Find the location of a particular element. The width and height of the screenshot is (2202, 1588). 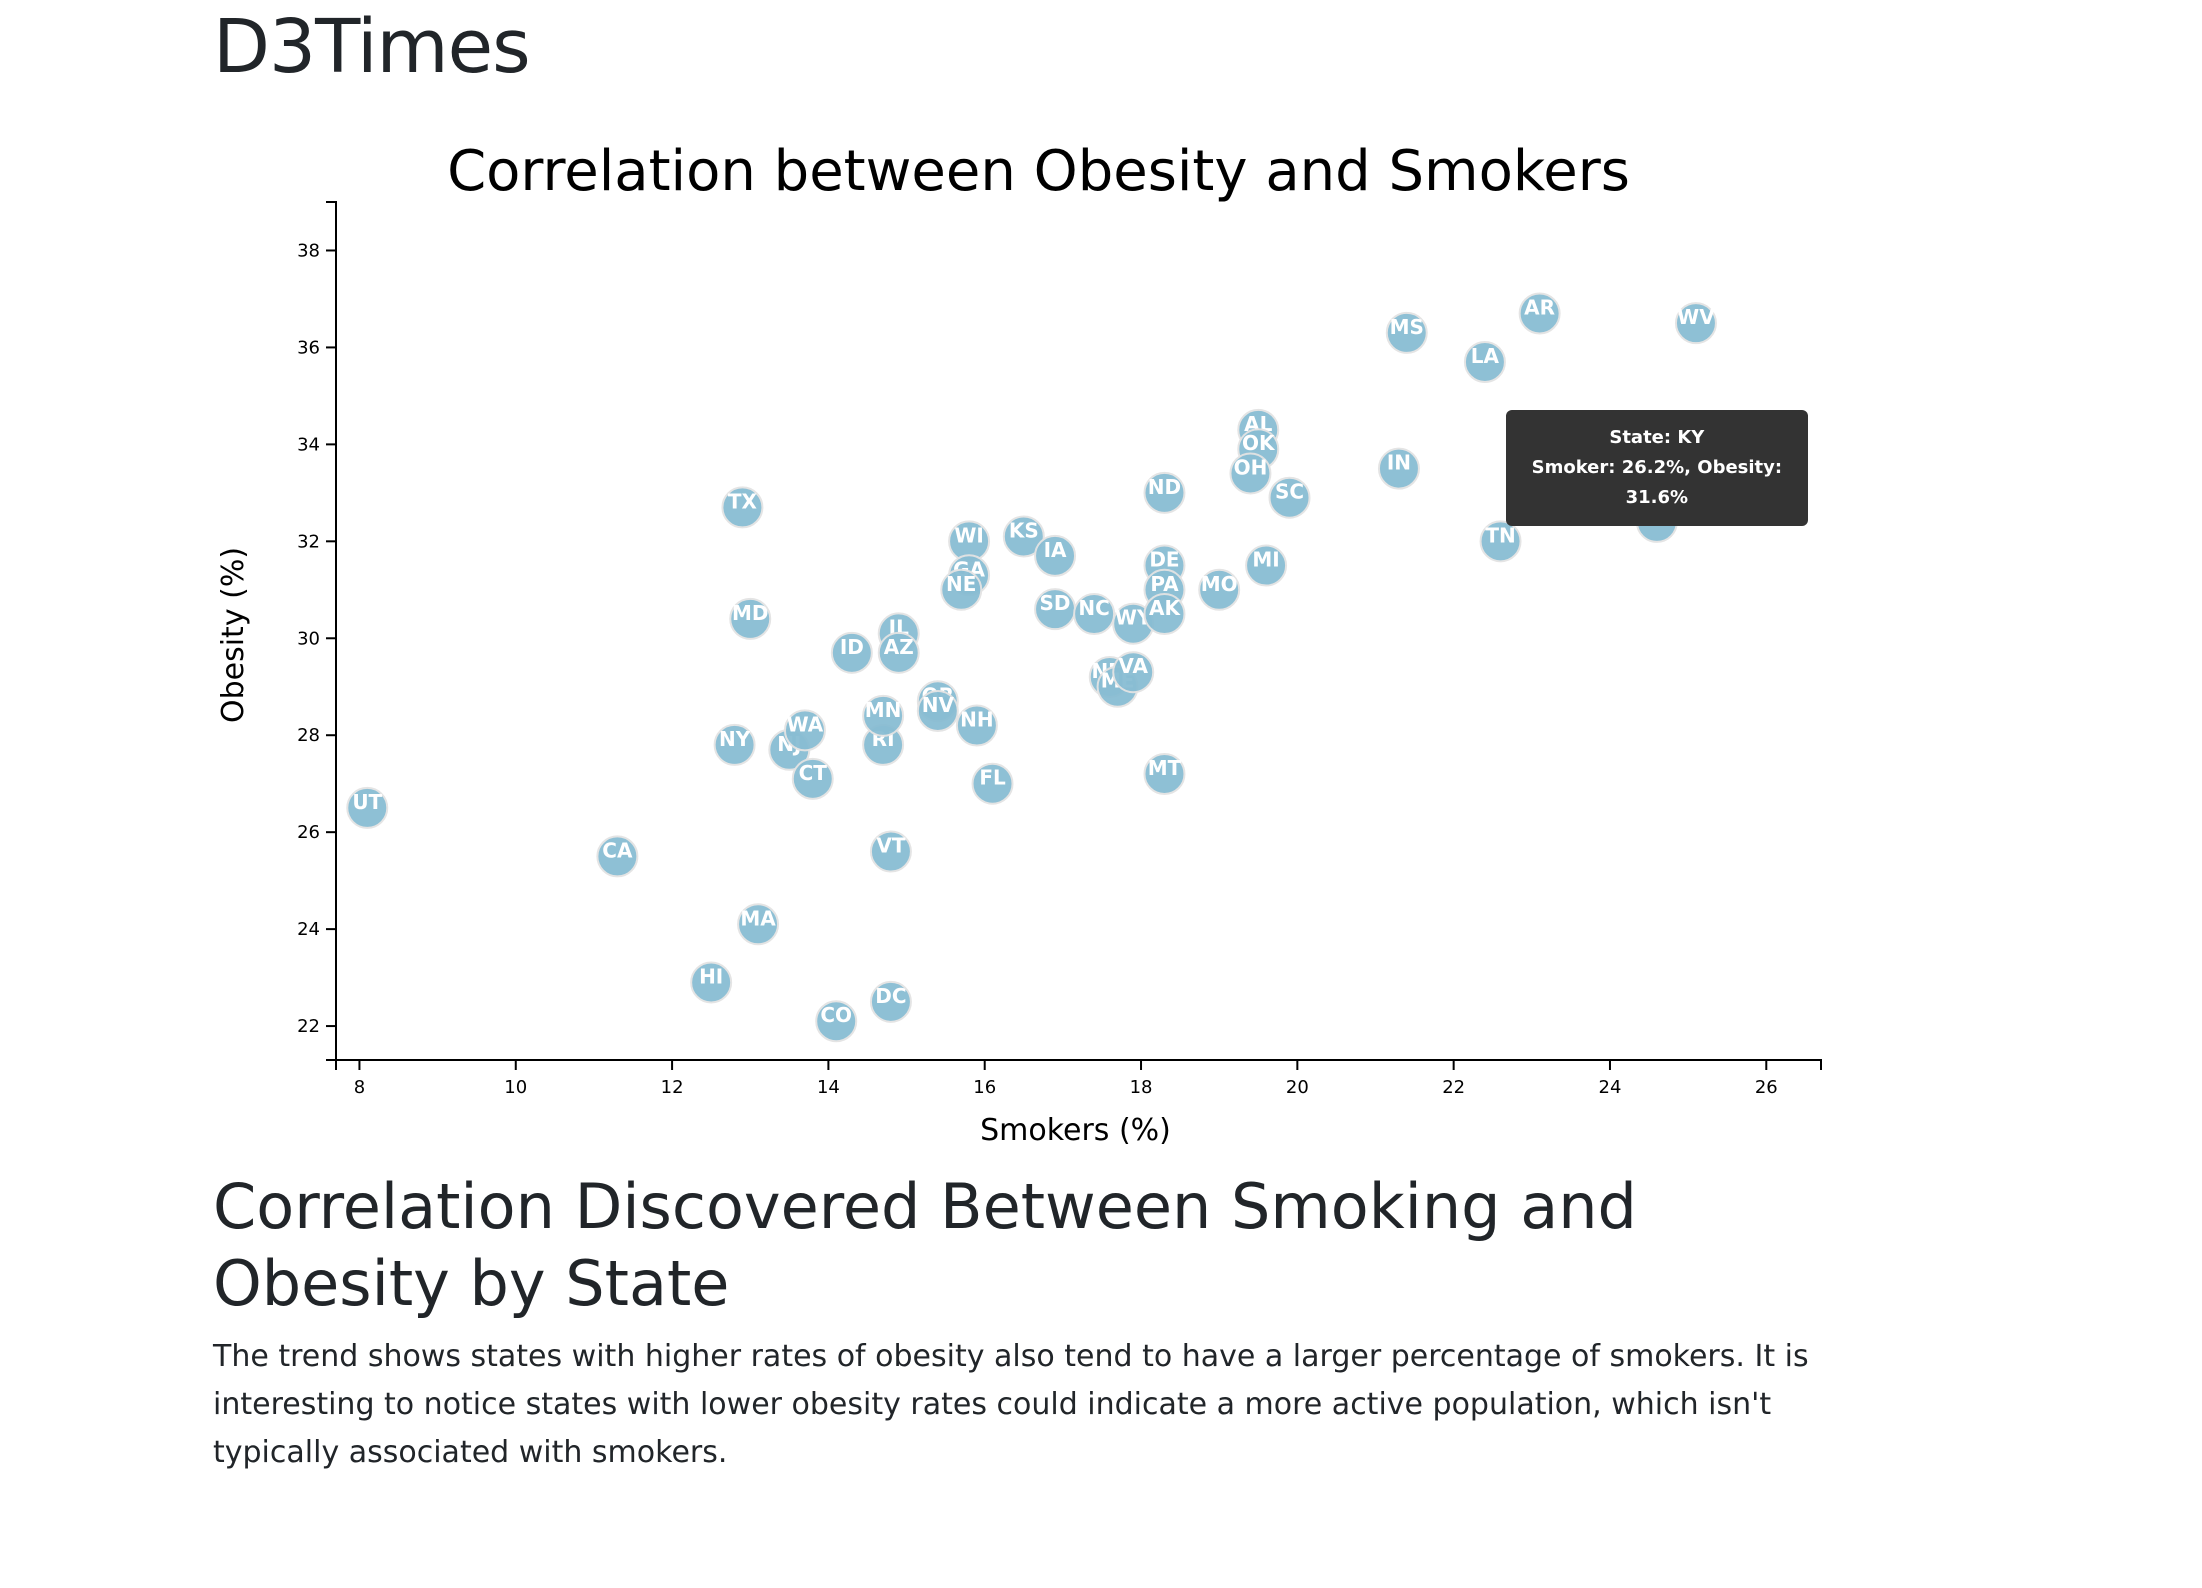

site-title: D3Times is located at coordinates (372, 47).